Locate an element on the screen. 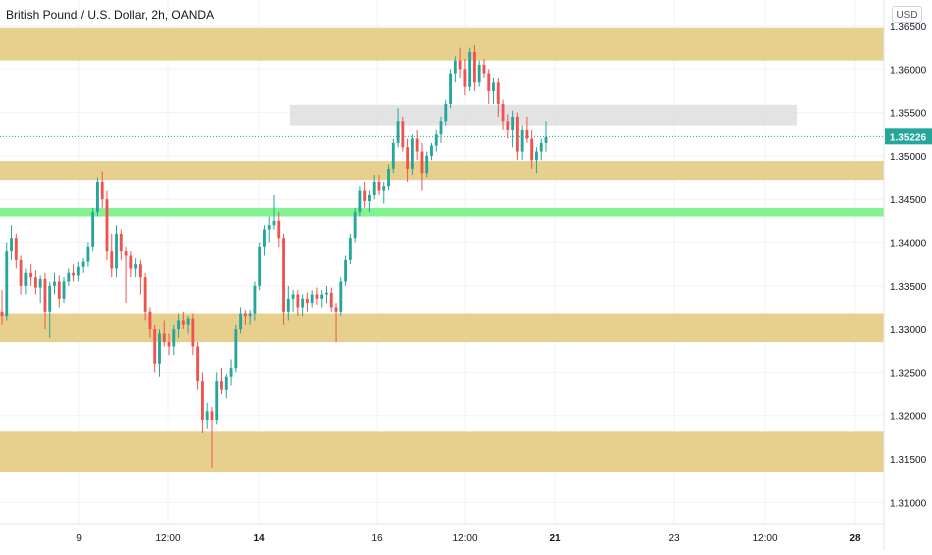  y-tick-label: 1.31000 is located at coordinates (908, 503).